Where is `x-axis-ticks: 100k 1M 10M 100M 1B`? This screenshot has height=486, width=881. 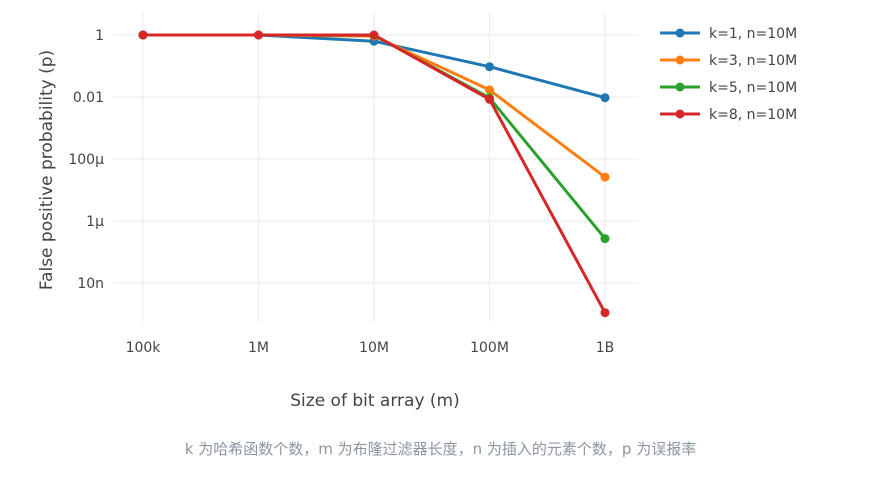 x-axis-ticks: 100k 1M 10M 100M 1B is located at coordinates (370, 348).